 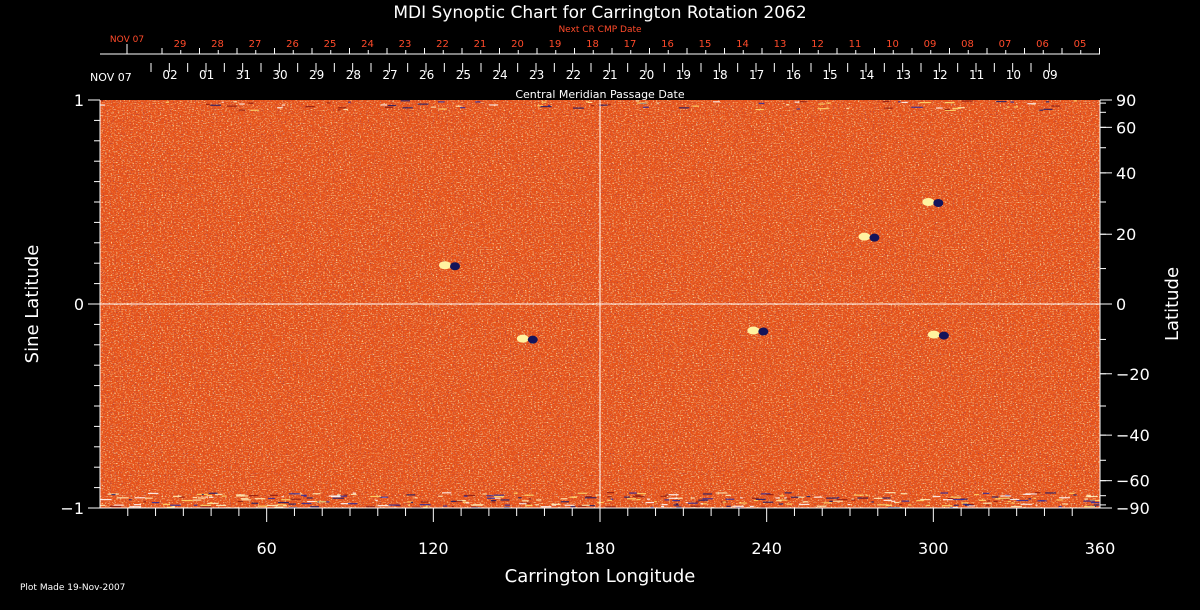 I want to click on plot-made-footer: Plot Made 19-Nov-2007, so click(x=72, y=588).